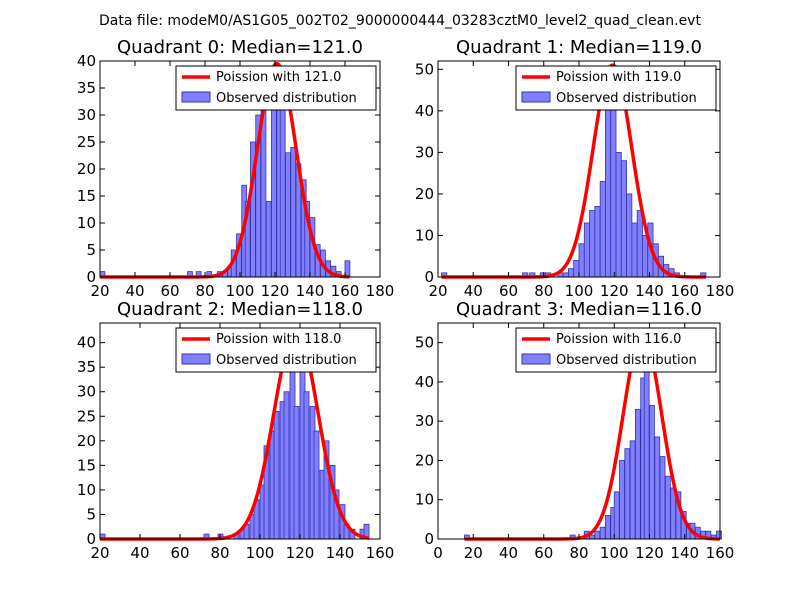 The width and height of the screenshot is (800, 600). Describe the element at coordinates (278, 339) in the screenshot. I see `legend-curve-label: Poission with 118.0` at that location.